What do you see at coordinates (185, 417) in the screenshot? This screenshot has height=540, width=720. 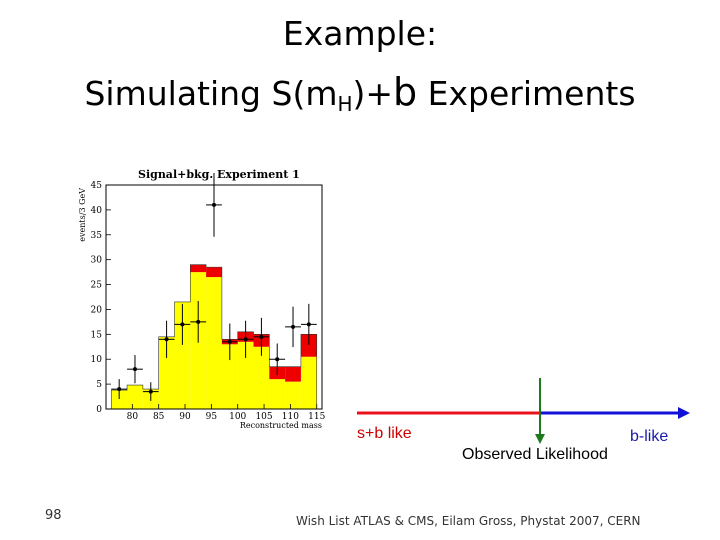 I see `x-tick-label: 90` at bounding box center [185, 417].